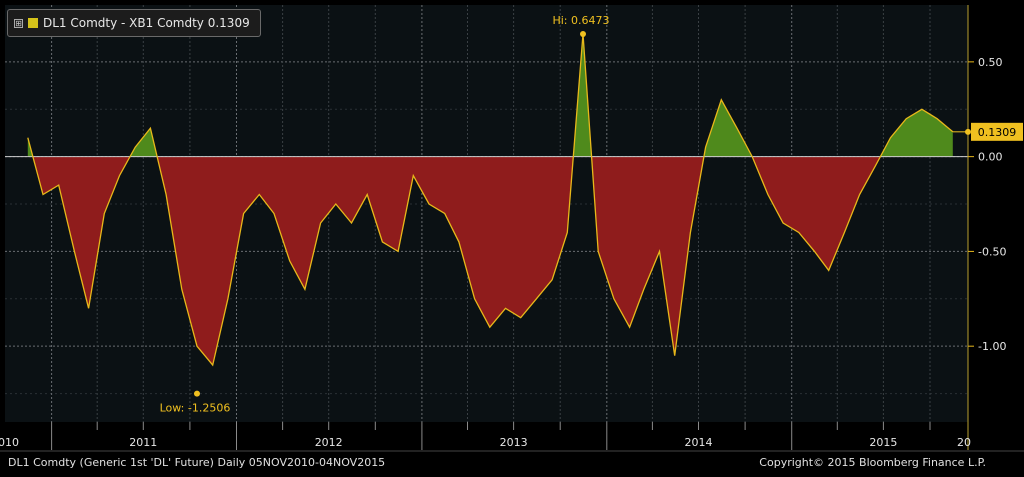 This screenshot has height=477, width=1024. What do you see at coordinates (990, 157) in the screenshot?
I see `y-tick-label: 0.00` at bounding box center [990, 157].